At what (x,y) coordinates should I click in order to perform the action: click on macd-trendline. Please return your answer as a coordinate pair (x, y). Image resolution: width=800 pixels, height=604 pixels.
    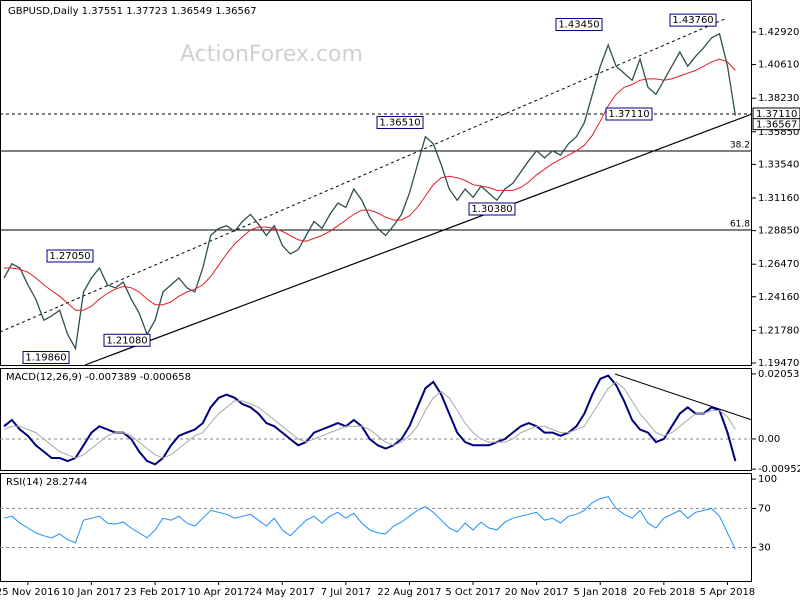
    Looking at the image, I should click on (683, 397).